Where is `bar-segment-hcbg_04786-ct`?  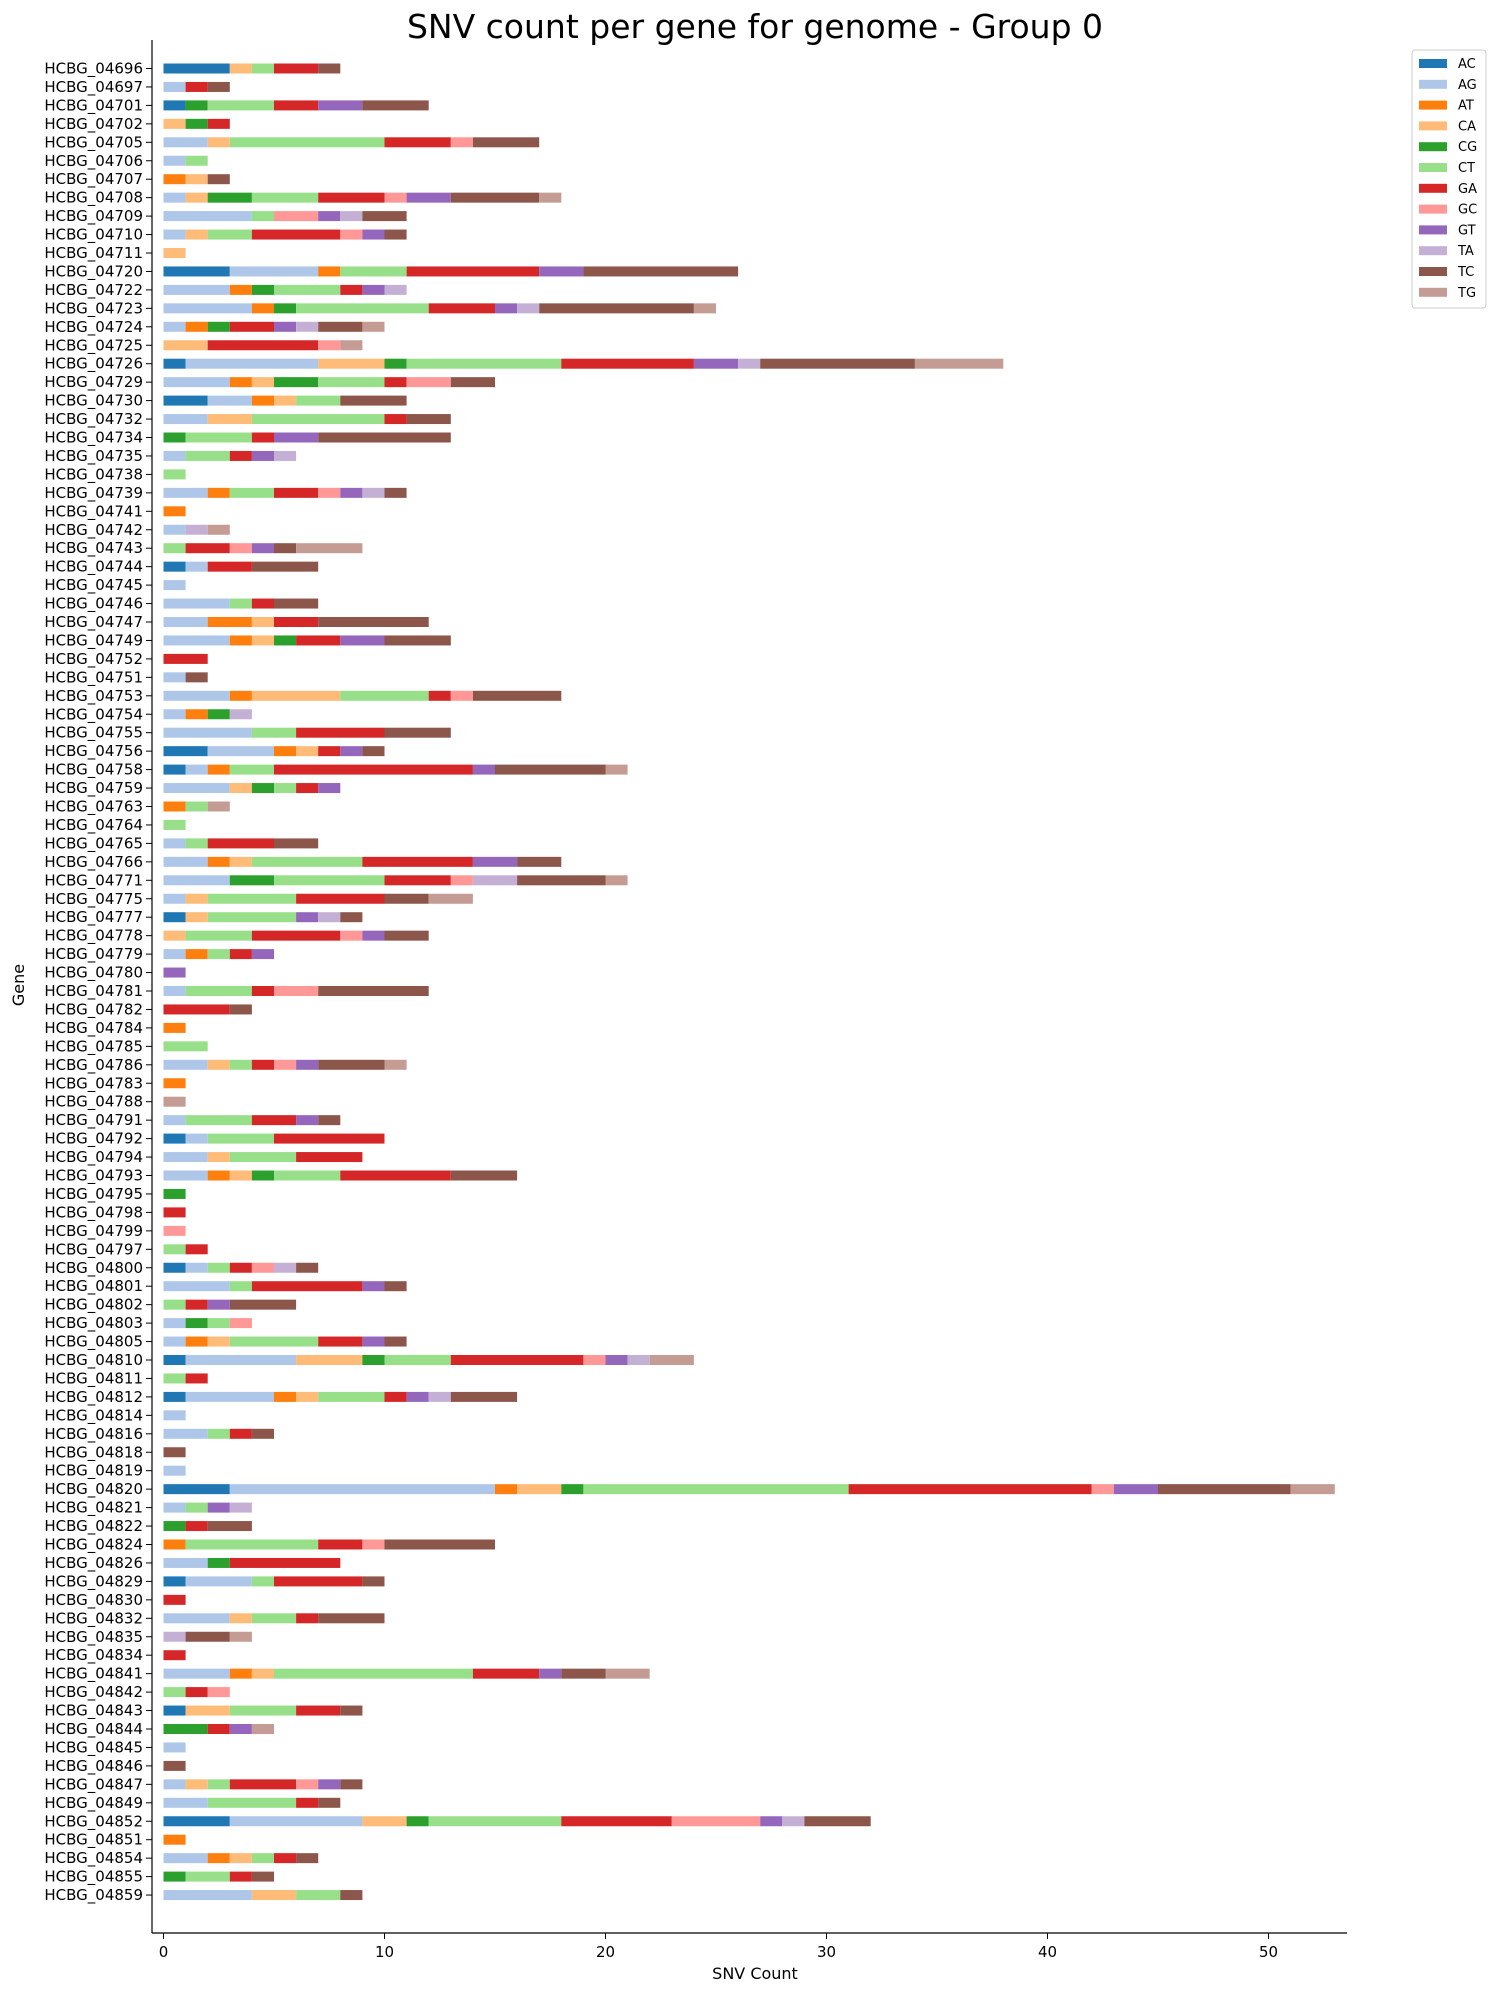 bar-segment-hcbg_04786-ct is located at coordinates (240, 1064).